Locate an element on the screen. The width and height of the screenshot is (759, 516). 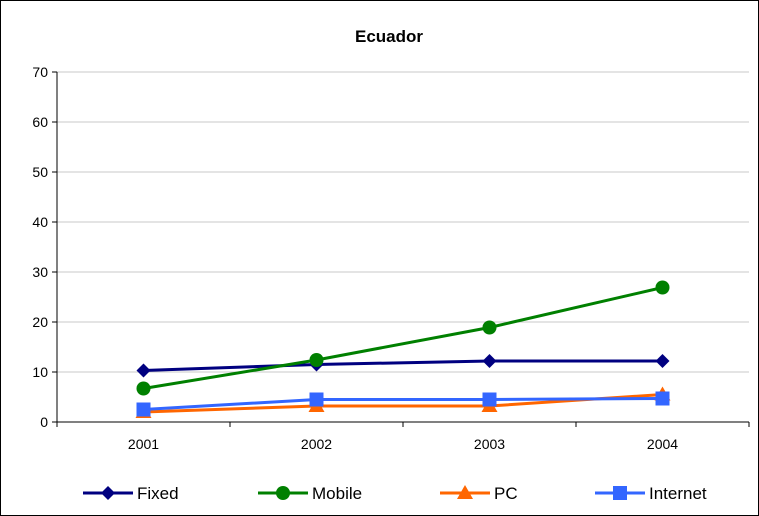
x-tick-label: 2001 is located at coordinates (143, 444).